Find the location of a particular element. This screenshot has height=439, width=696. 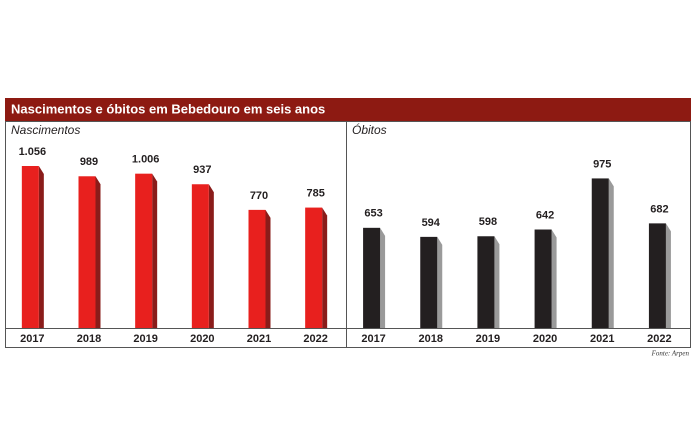

value-label: 682 is located at coordinates (659, 209).